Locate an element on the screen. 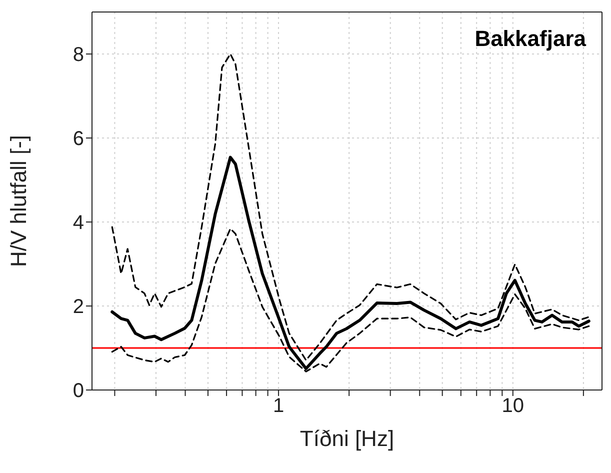 The image size is (611, 473). x-axis-title: Tíðni [Hz] is located at coordinates (347, 439).